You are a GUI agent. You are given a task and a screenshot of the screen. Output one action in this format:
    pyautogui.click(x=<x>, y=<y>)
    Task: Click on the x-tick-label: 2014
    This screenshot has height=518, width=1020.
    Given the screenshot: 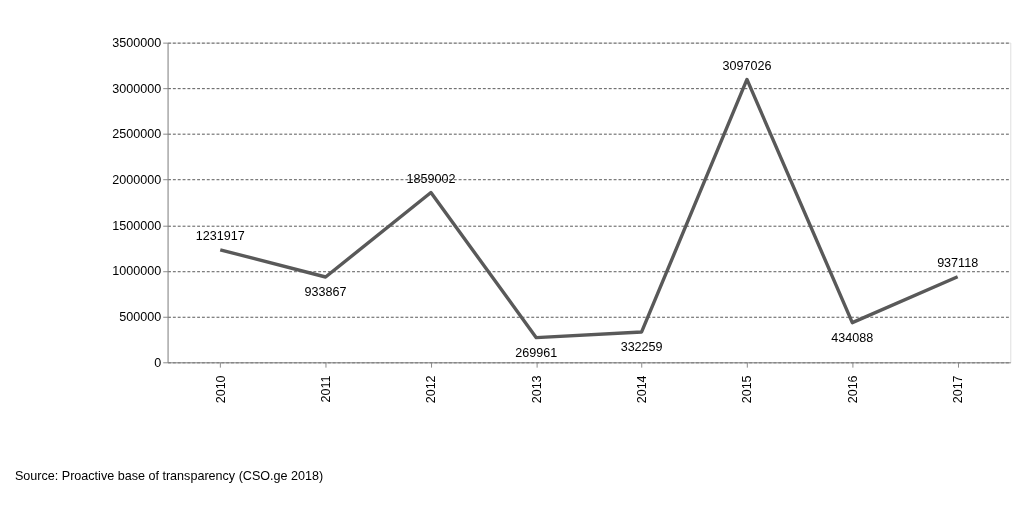 What is the action you would take?
    pyautogui.click(x=641, y=389)
    